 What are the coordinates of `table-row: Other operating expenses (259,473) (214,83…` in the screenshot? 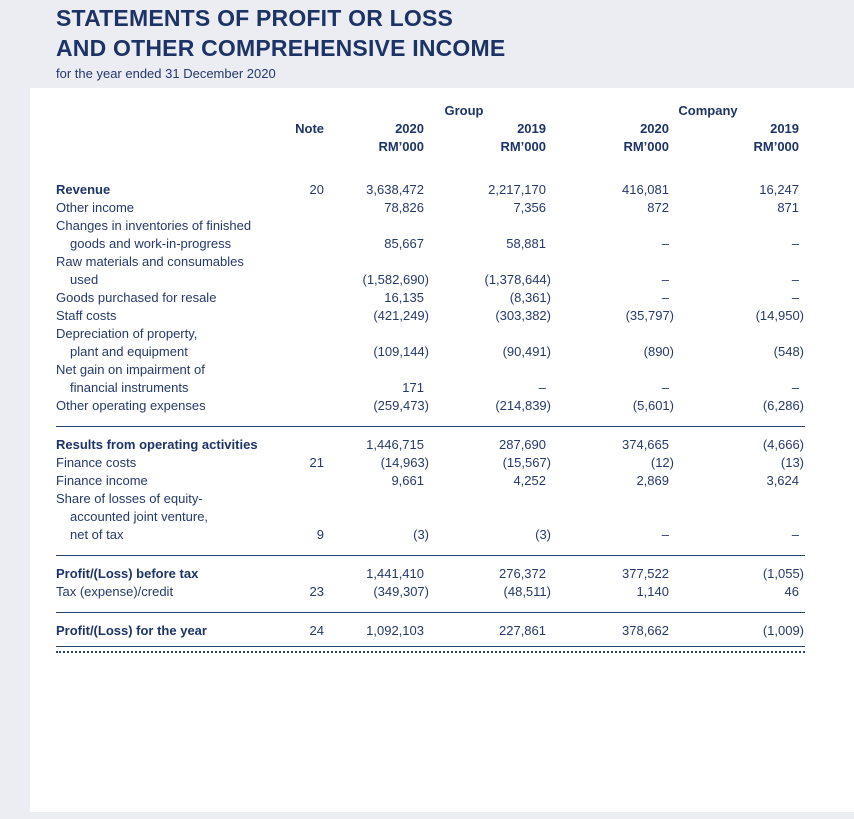 It's located at (430, 406).